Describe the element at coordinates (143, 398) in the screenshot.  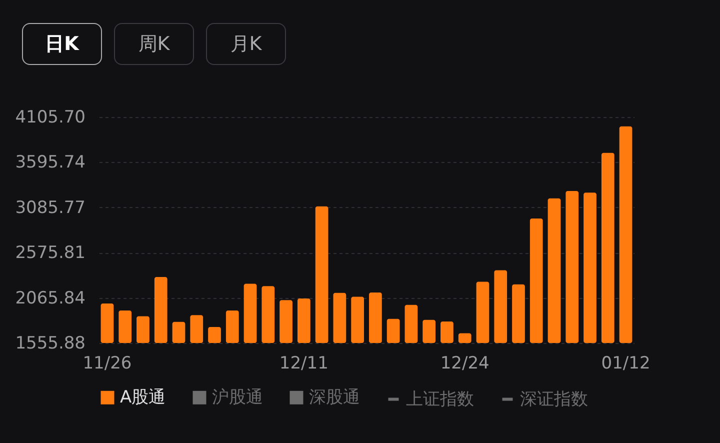
I see `legend-label: A股通` at that location.